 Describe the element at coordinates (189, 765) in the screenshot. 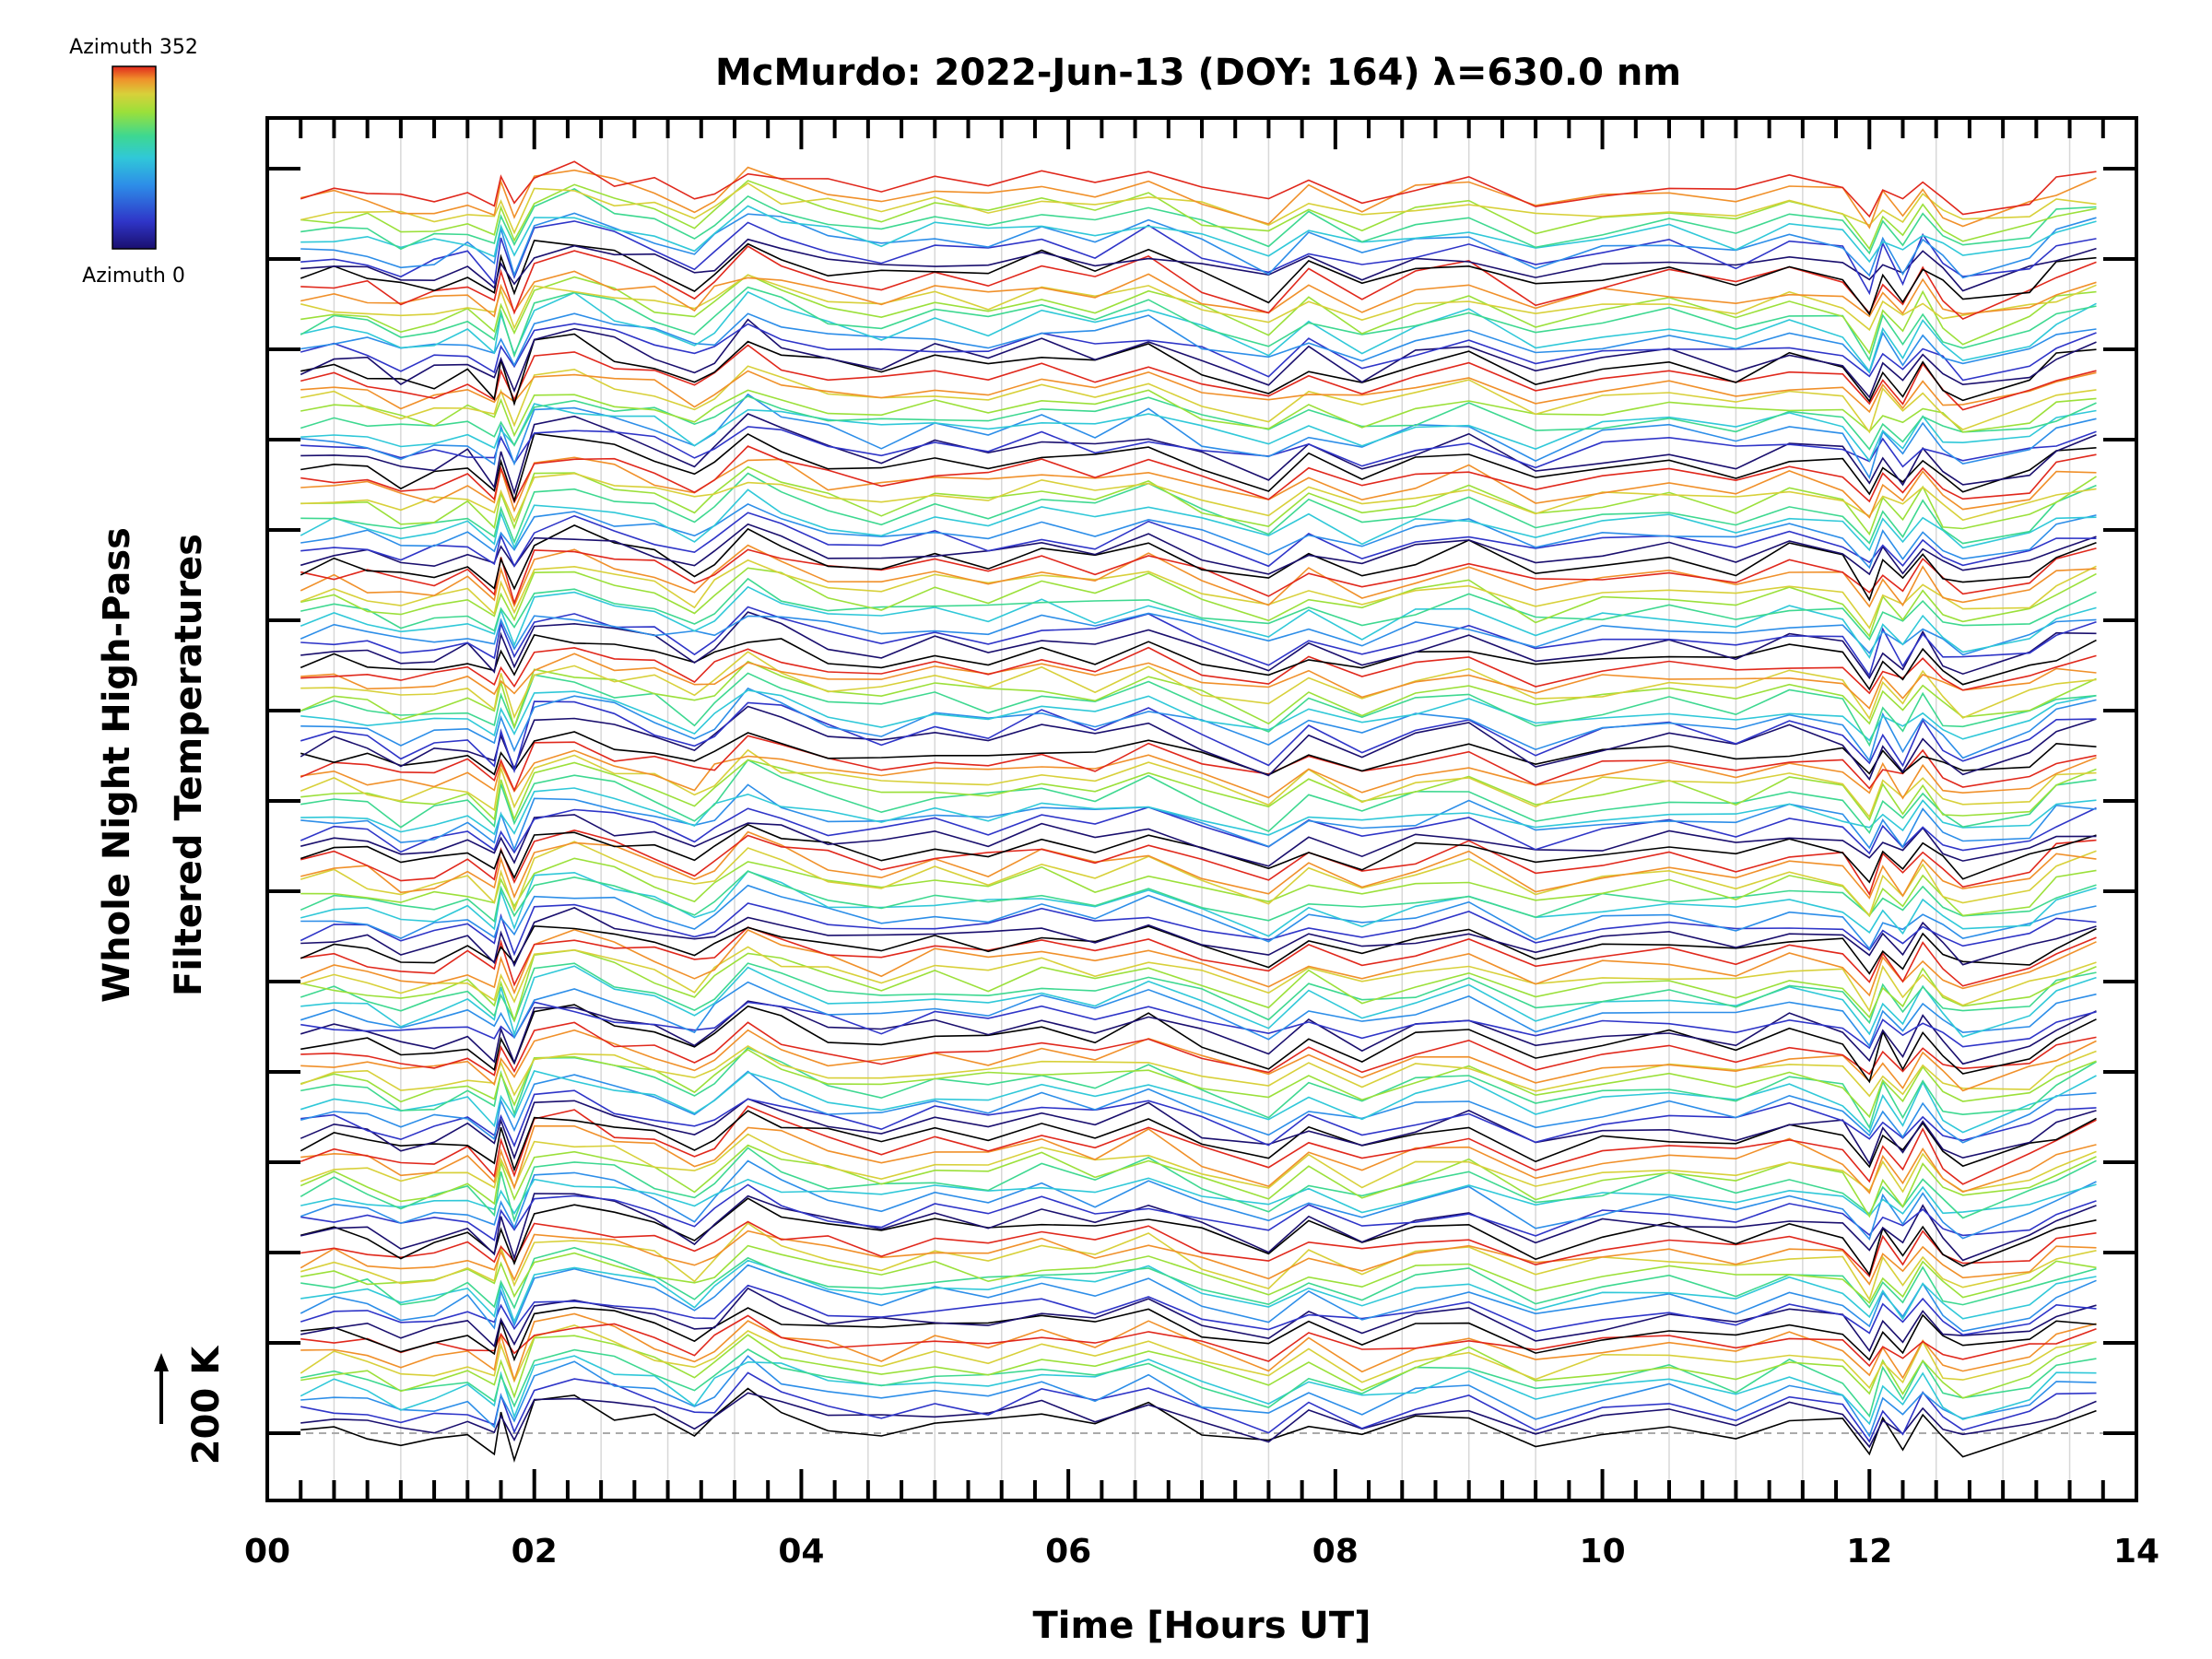

I see `y-axis-label-line2: Filtered Temperatures` at that location.